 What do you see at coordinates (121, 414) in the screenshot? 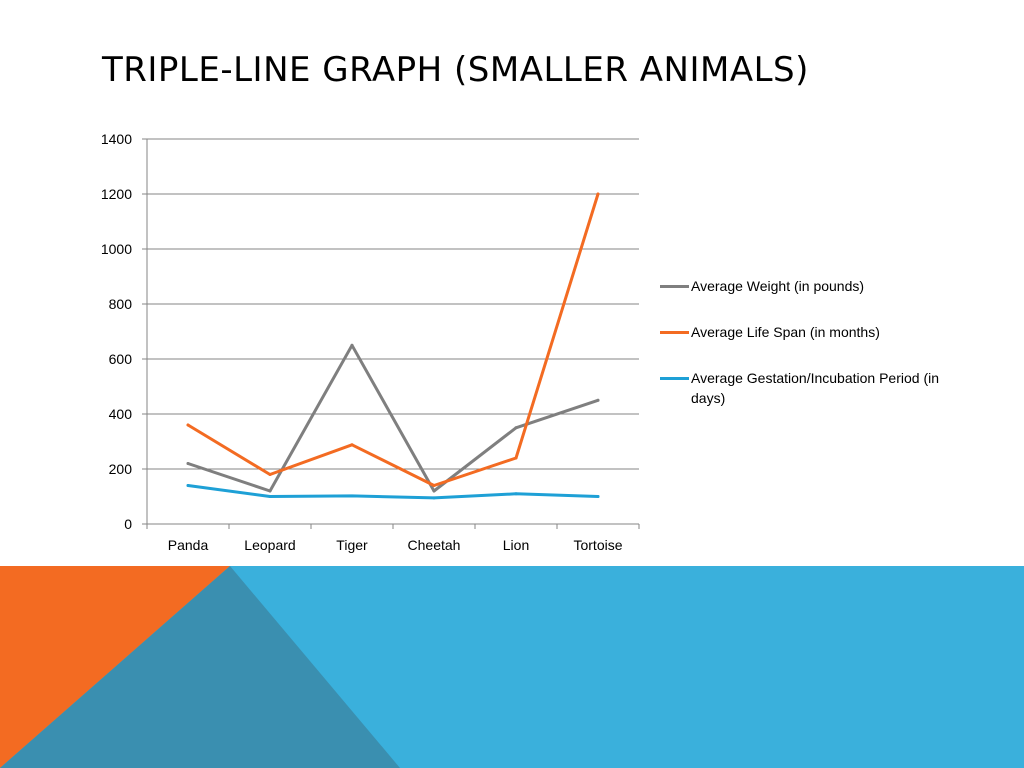
I see `y-tick-label: 400` at bounding box center [121, 414].